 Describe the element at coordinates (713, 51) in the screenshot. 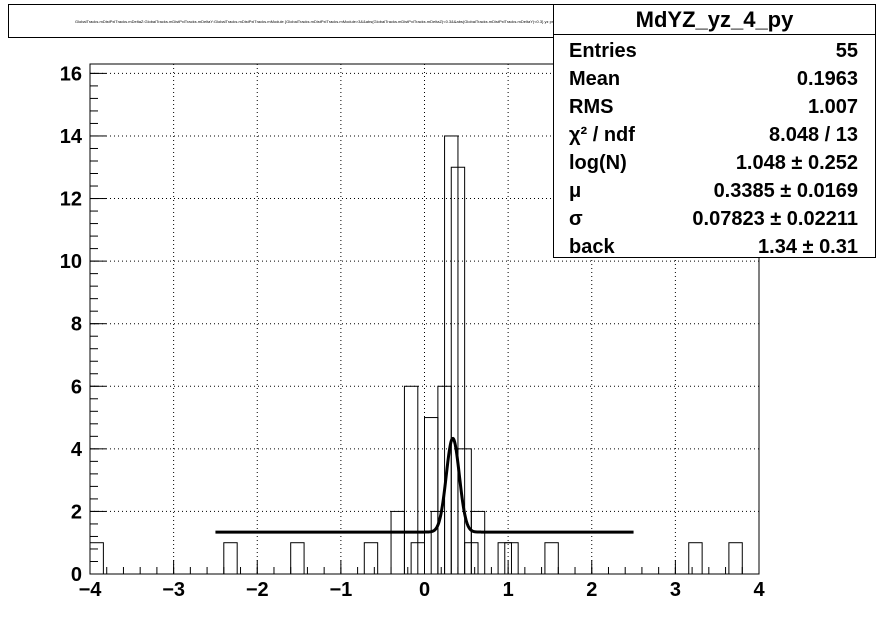

I see `stats-row-entries: Entries 55` at that location.